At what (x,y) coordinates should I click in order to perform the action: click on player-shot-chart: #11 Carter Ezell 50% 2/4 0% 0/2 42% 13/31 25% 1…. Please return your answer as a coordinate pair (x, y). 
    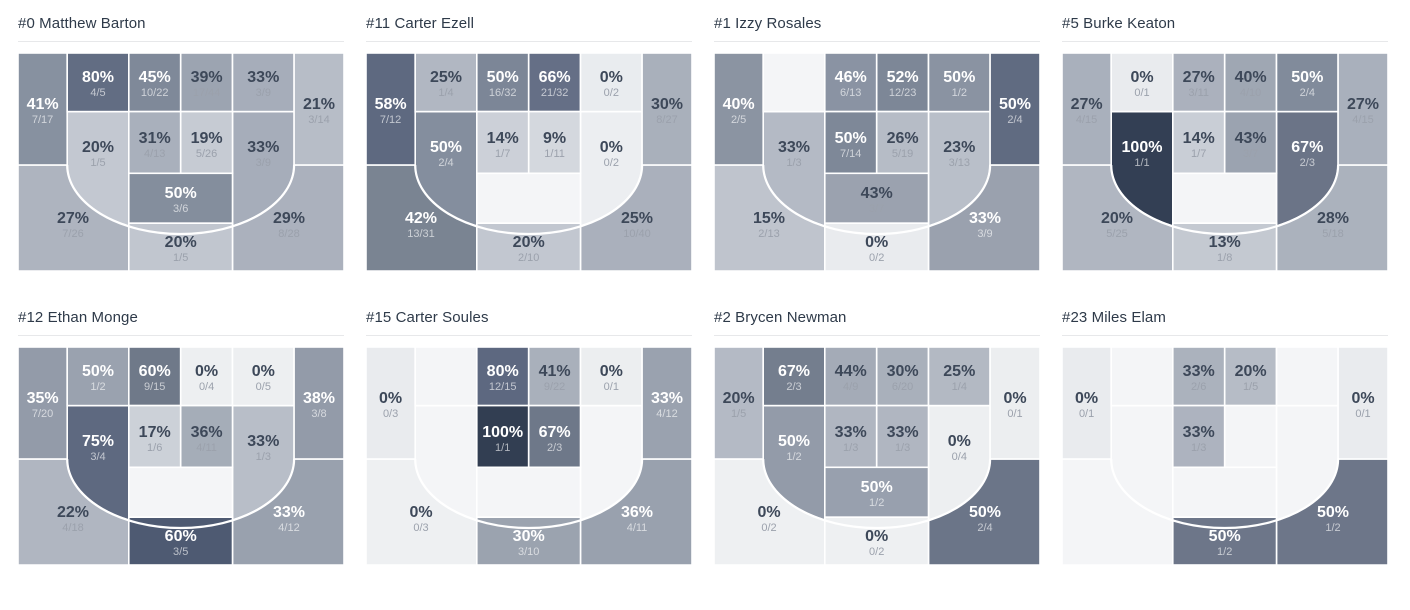
    Looking at the image, I should click on (529, 142).